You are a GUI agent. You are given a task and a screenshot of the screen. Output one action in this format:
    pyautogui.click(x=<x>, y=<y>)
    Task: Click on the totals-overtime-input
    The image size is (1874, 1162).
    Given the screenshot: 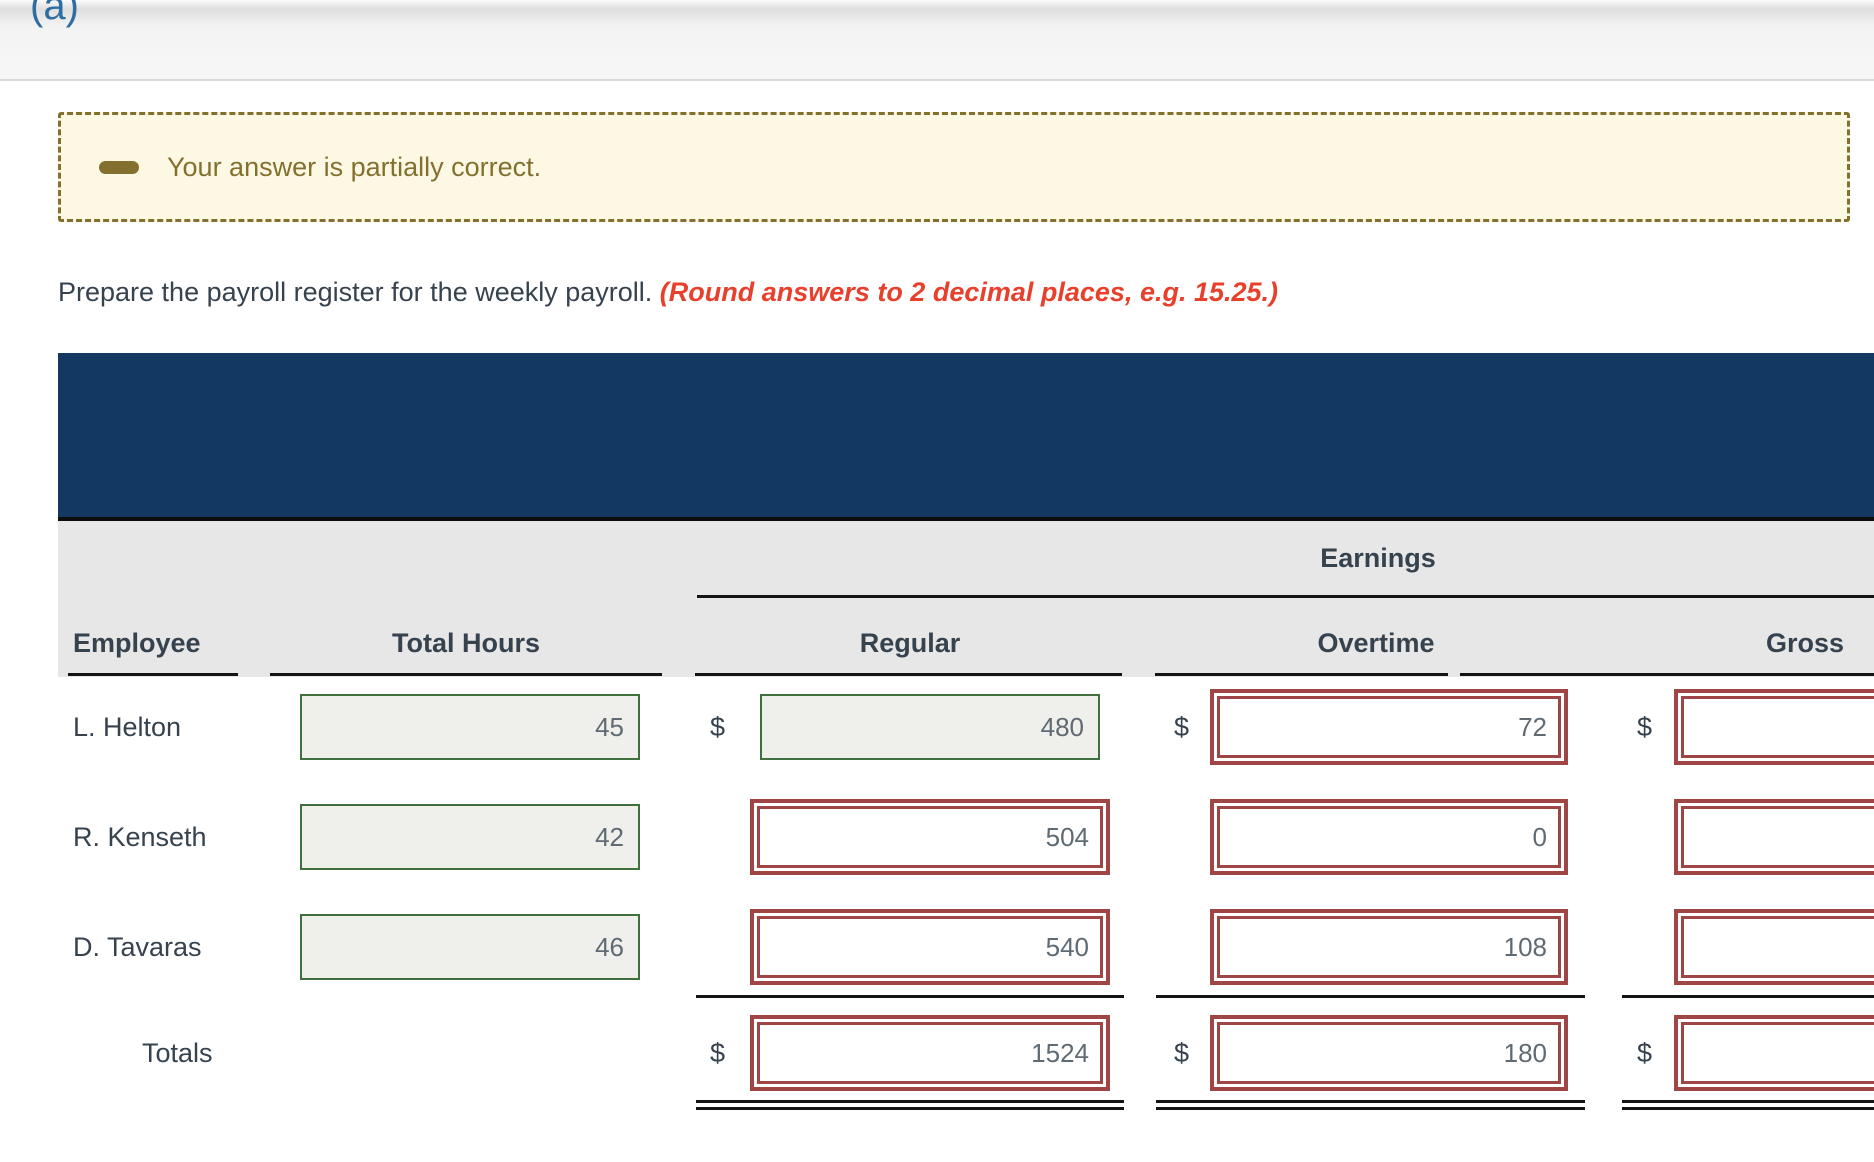 What is the action you would take?
    pyautogui.click(x=1389, y=1053)
    